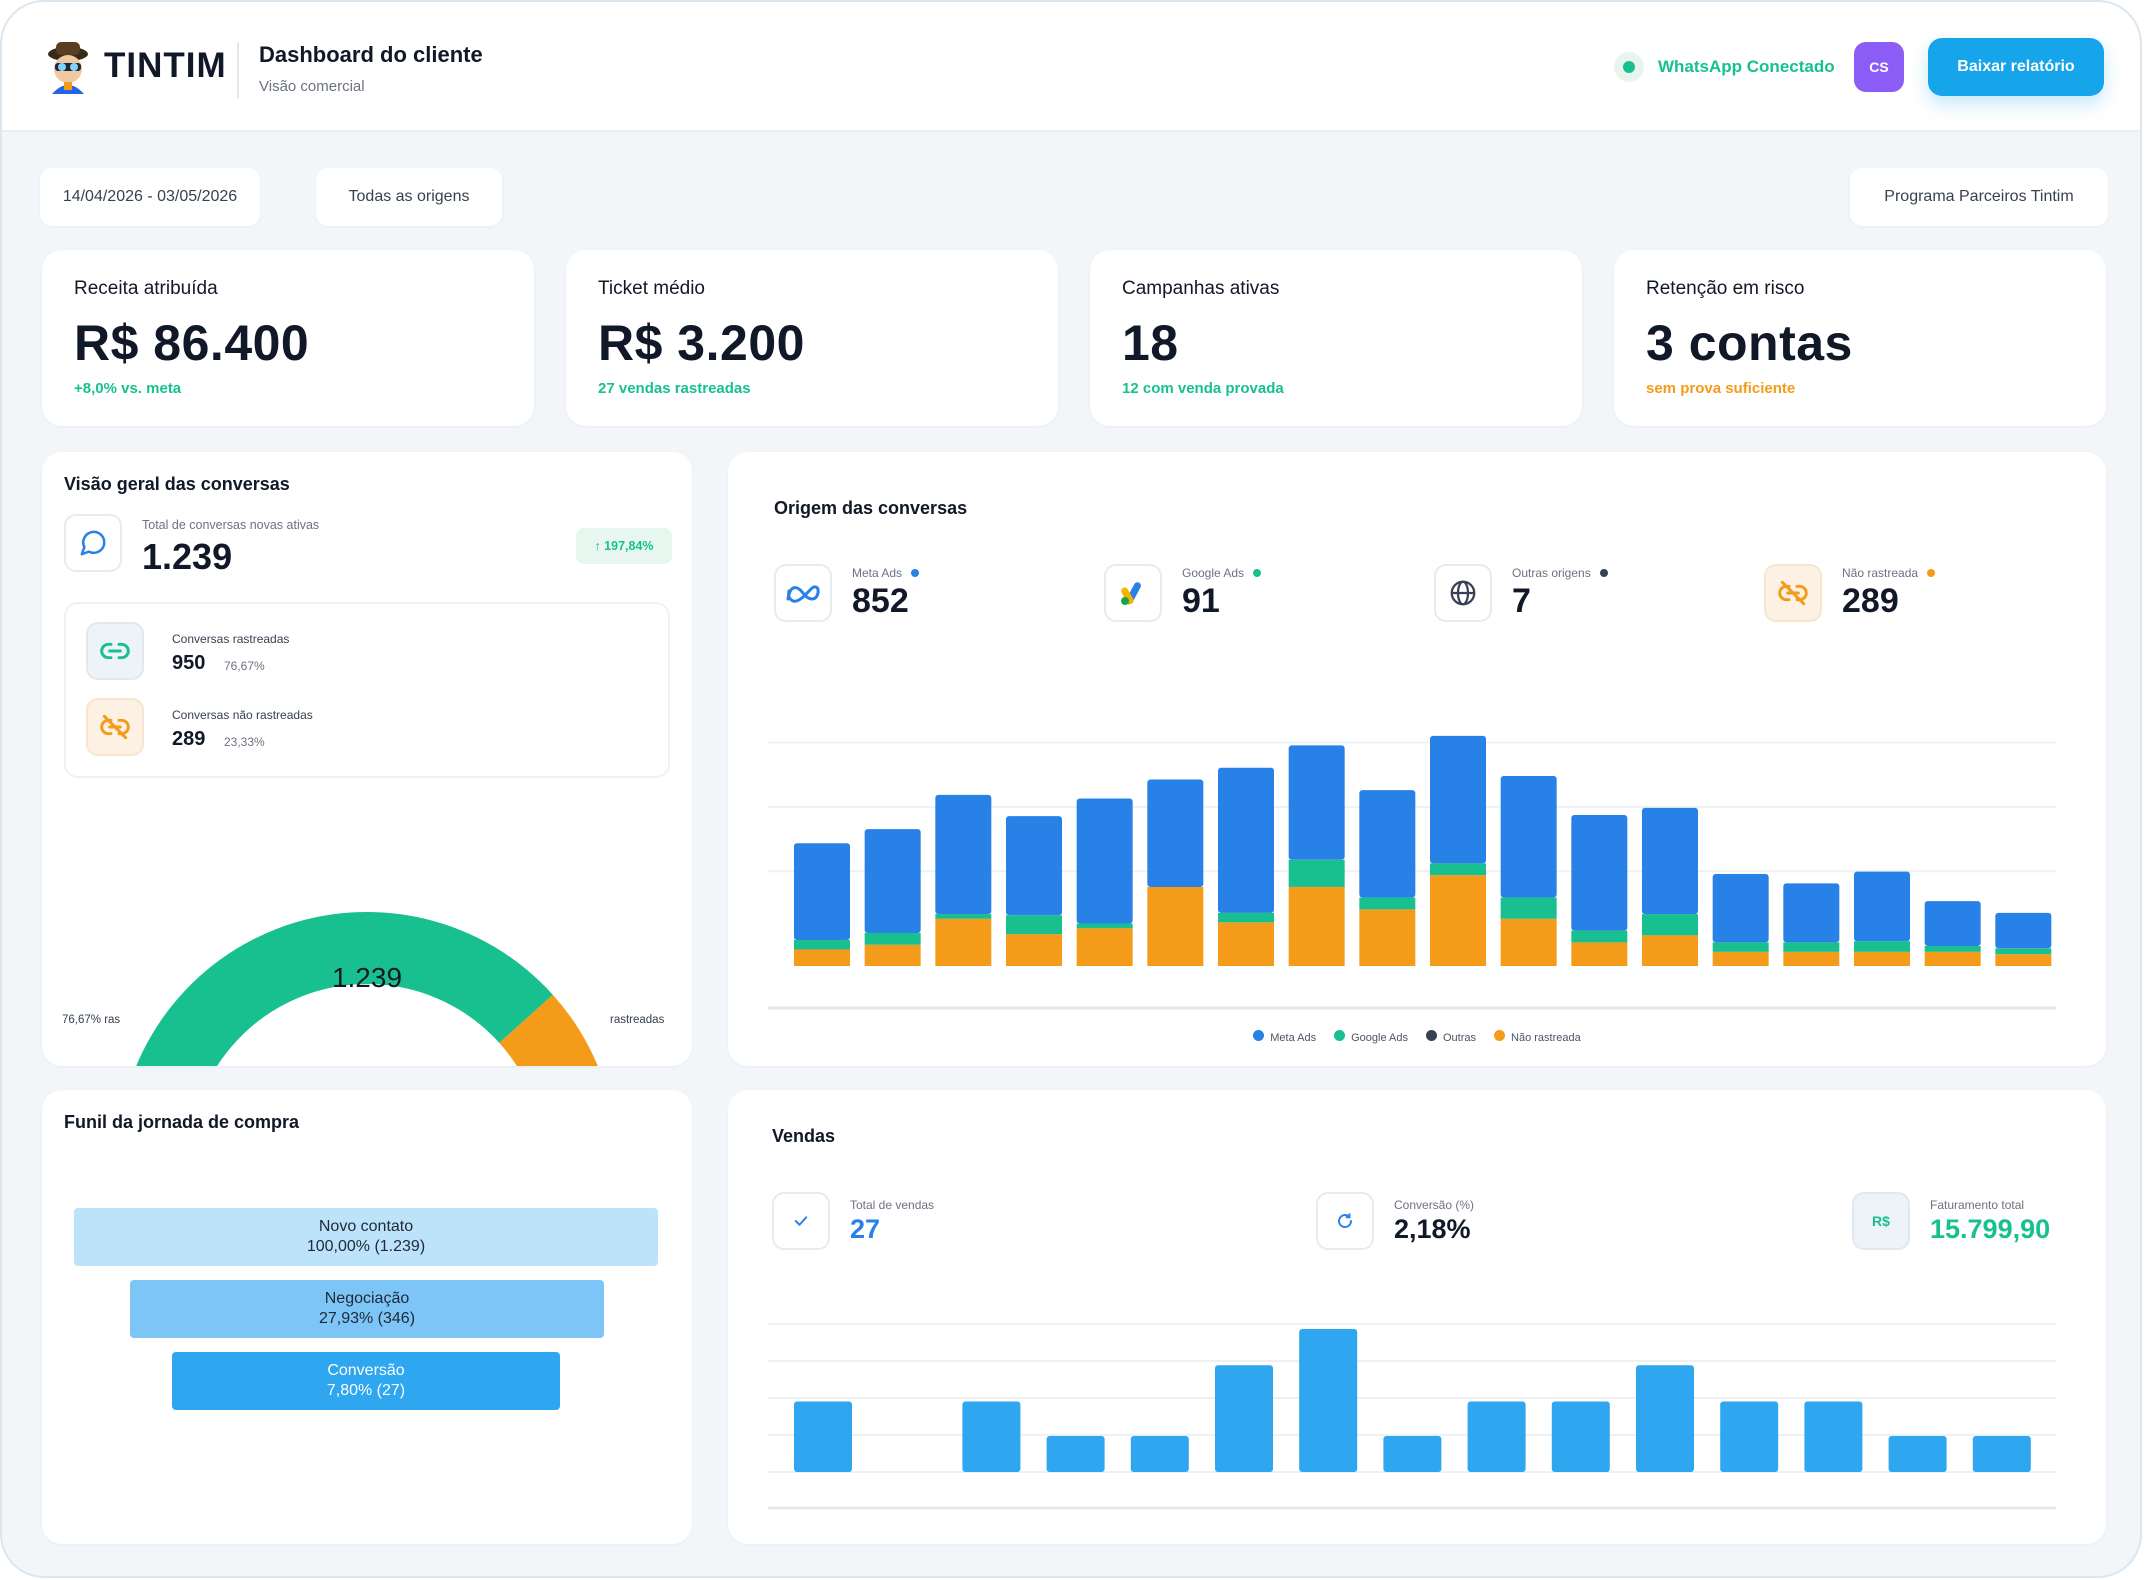 The height and width of the screenshot is (1580, 2144). I want to click on download-report-button: Baixar relatório, so click(2016, 67).